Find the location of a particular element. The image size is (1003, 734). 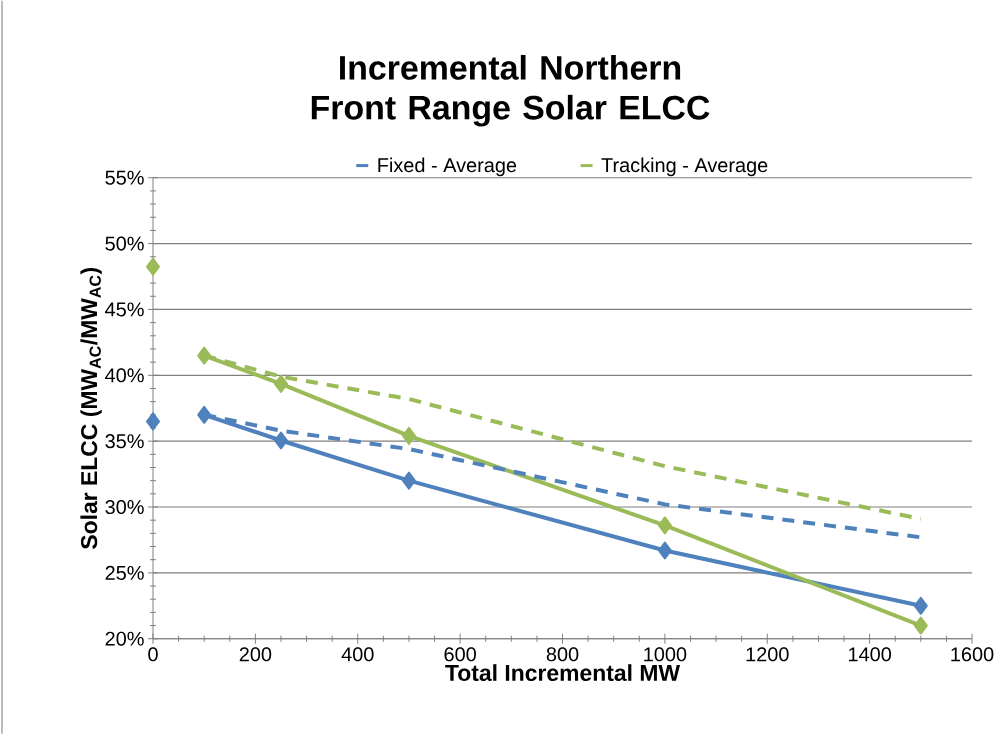

x-tick-label: 1200 is located at coordinates (767, 654).